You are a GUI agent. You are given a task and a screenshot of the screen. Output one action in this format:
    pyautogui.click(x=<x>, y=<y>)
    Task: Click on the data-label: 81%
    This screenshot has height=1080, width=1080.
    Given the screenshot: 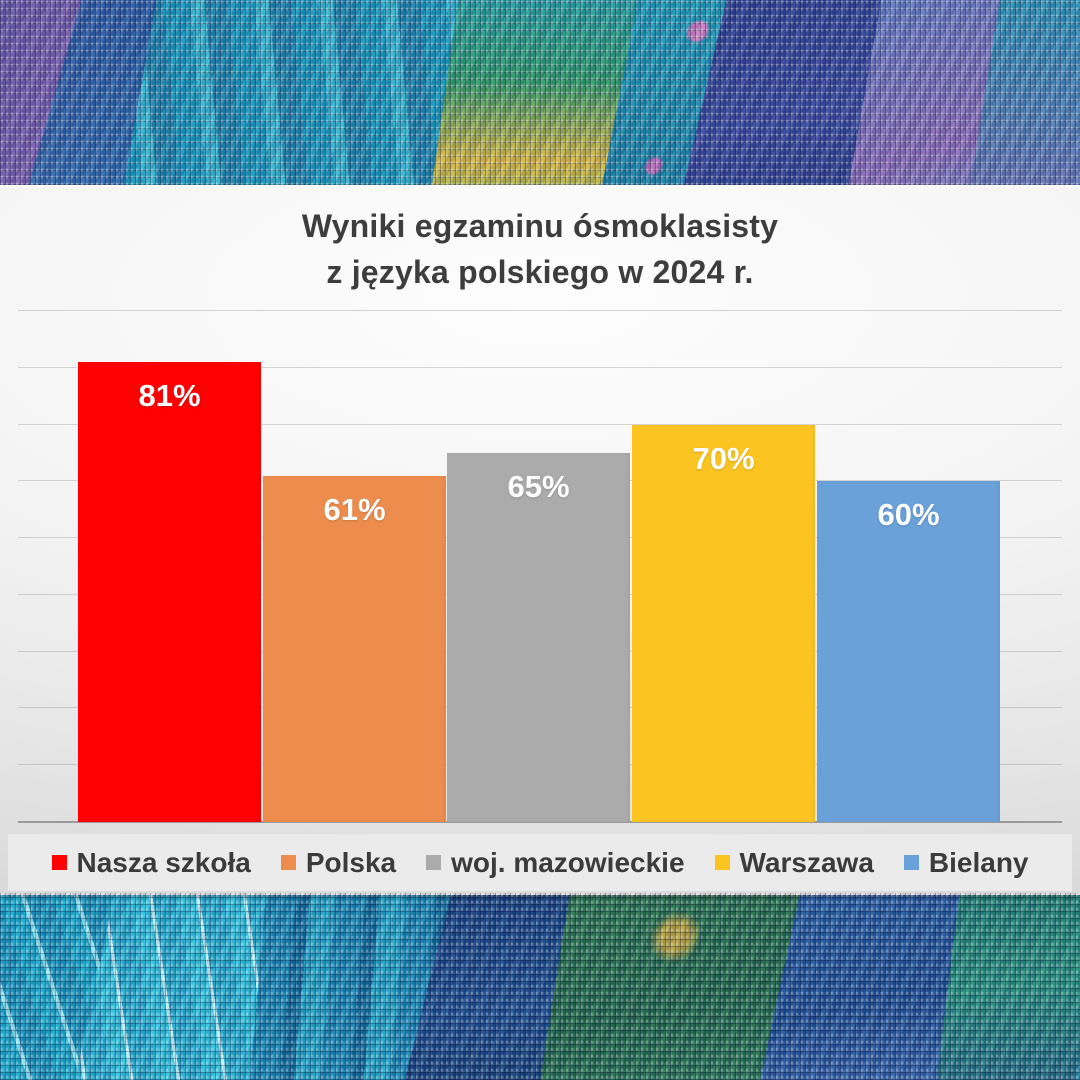 What is the action you would take?
    pyautogui.click(x=169, y=395)
    